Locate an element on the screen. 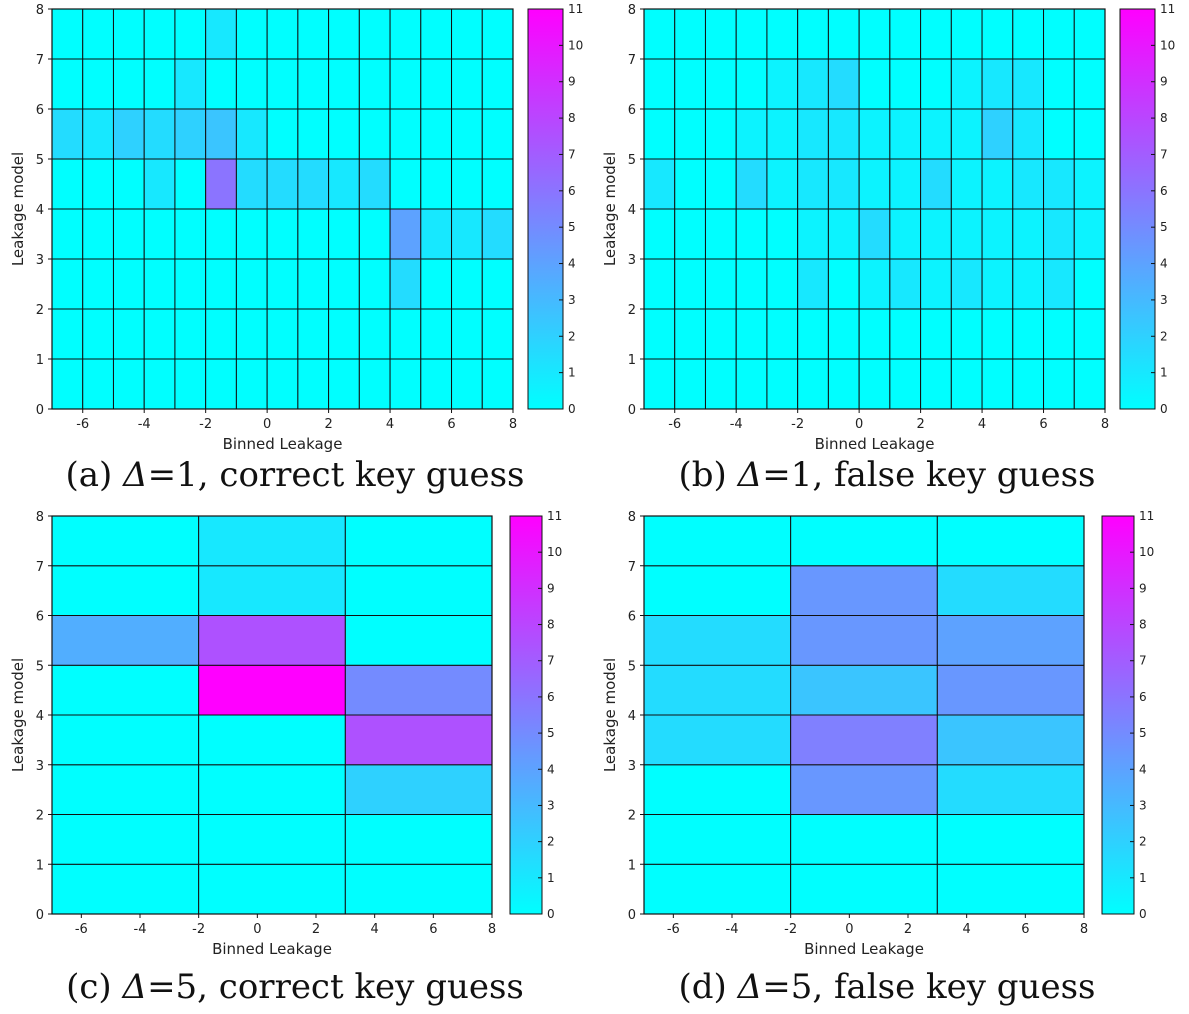  y-tick-label: 3 is located at coordinates (632, 766).